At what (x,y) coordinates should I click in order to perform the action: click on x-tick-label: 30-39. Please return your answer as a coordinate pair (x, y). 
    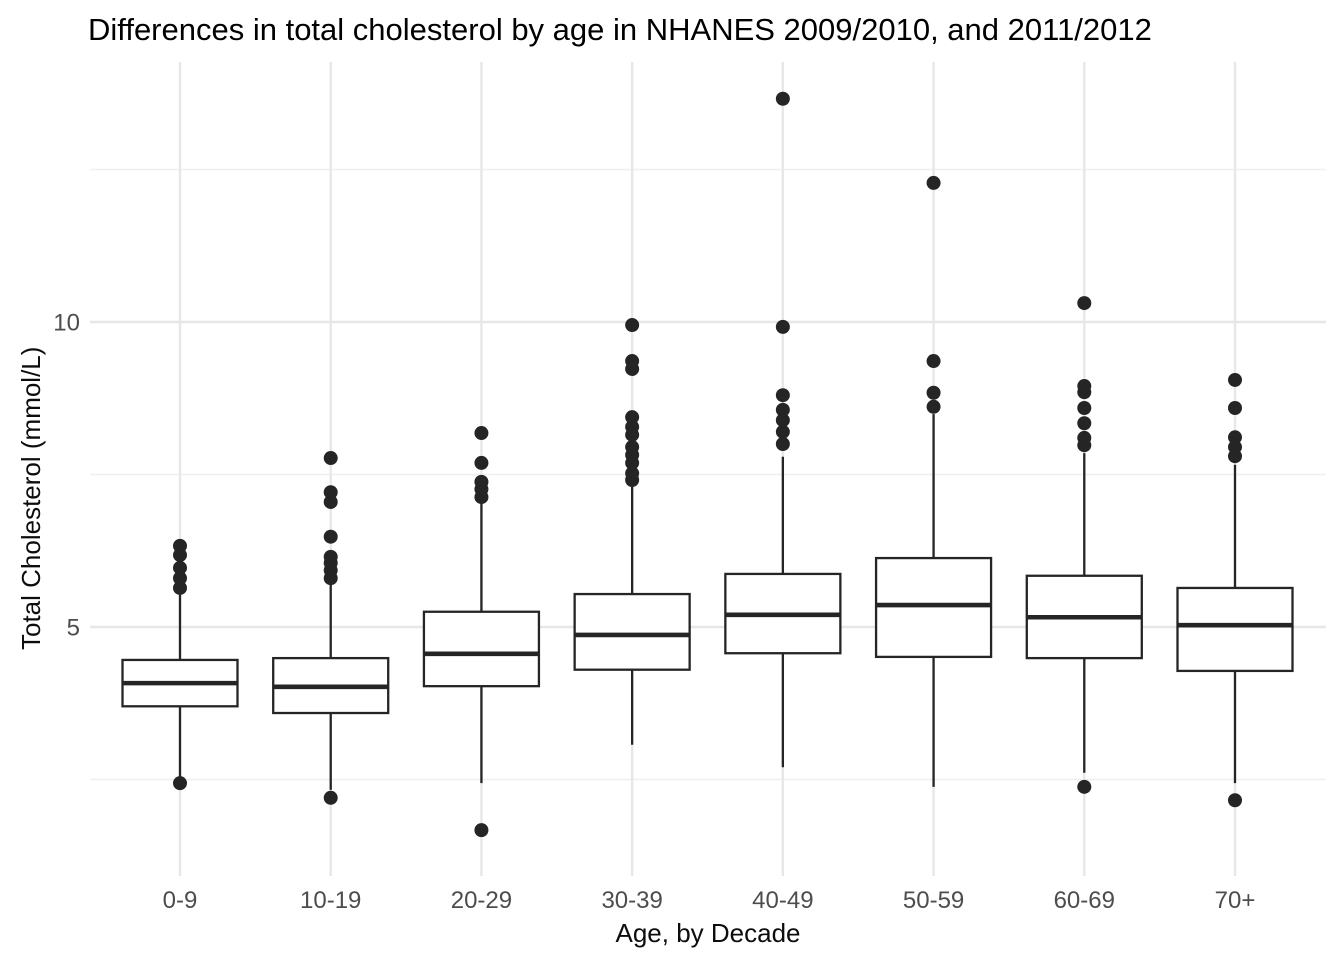
    Looking at the image, I should click on (631, 900).